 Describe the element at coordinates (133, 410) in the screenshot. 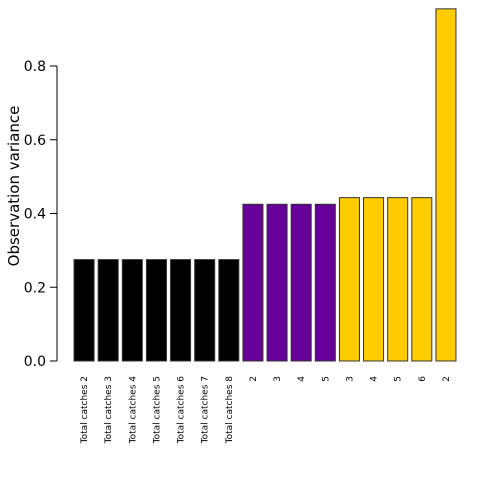

I see `x-tick-label: Total catches 4` at that location.